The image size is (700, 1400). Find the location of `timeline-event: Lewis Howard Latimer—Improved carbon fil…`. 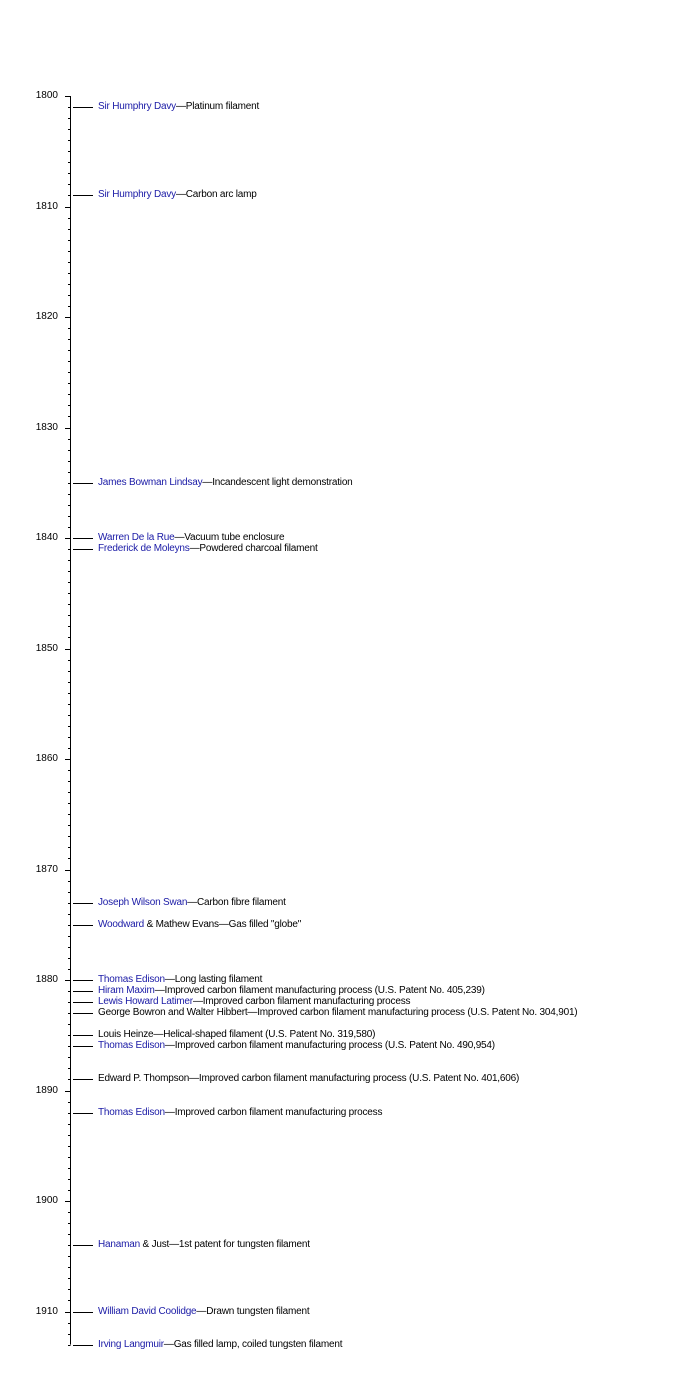

timeline-event: Lewis Howard Latimer—Improved carbon fil… is located at coordinates (254, 1002).